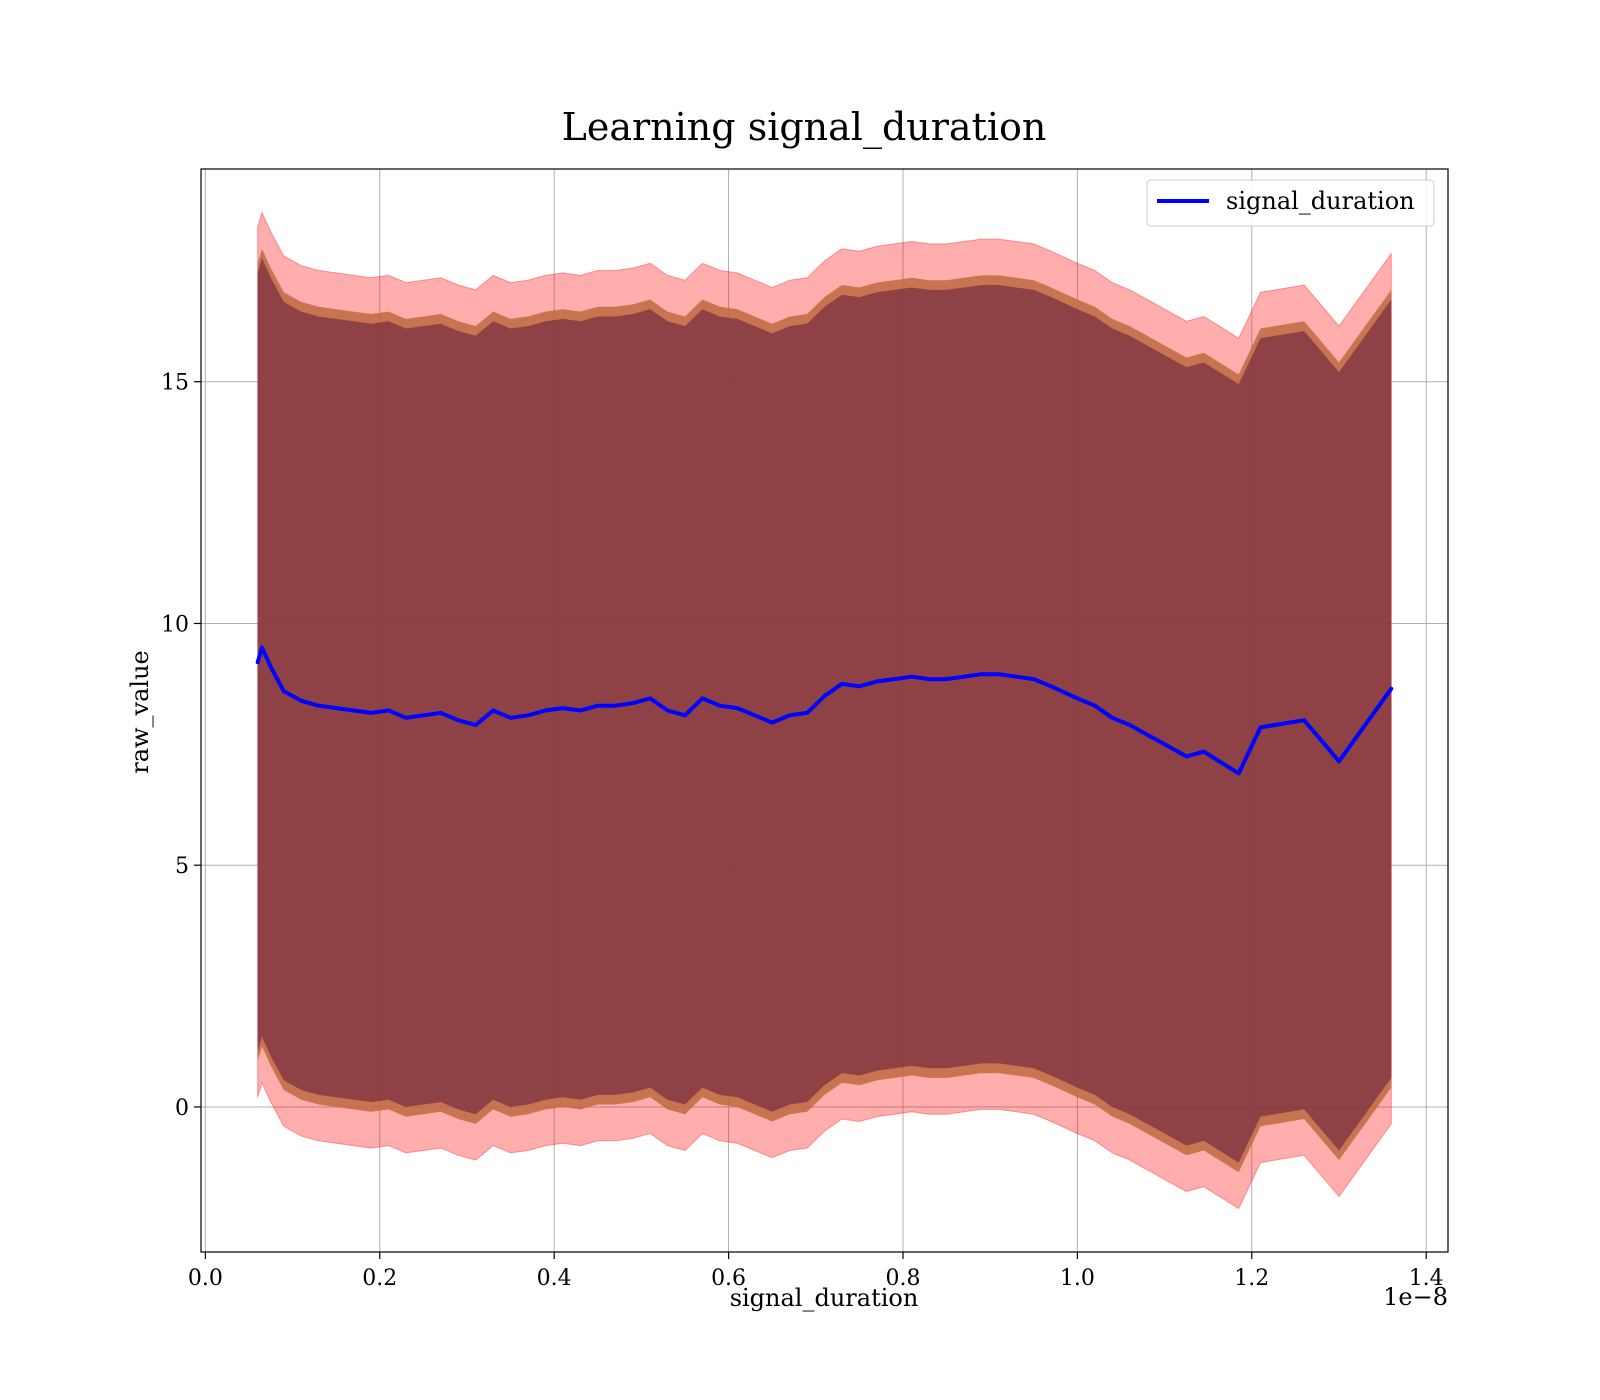 The width and height of the screenshot is (1600, 1400). I want to click on x-axis-ticks: 0.0 0.2 0.4 0.6 0.8 1.0 1.2 1.4, so click(816, 1271).